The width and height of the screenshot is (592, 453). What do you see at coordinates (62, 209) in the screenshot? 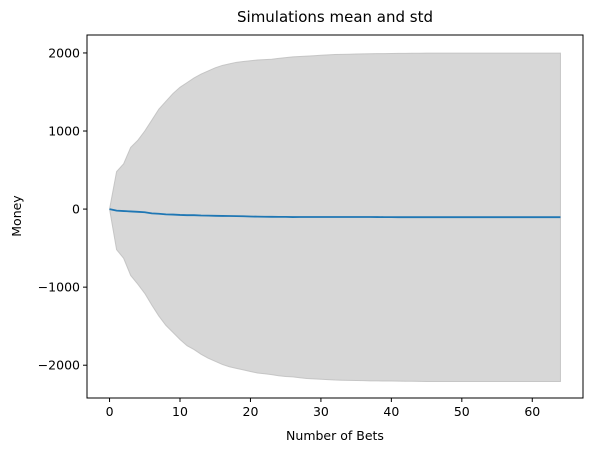
I see `y-axis-ticks: −2000 −1000 0 1000 2000` at bounding box center [62, 209].